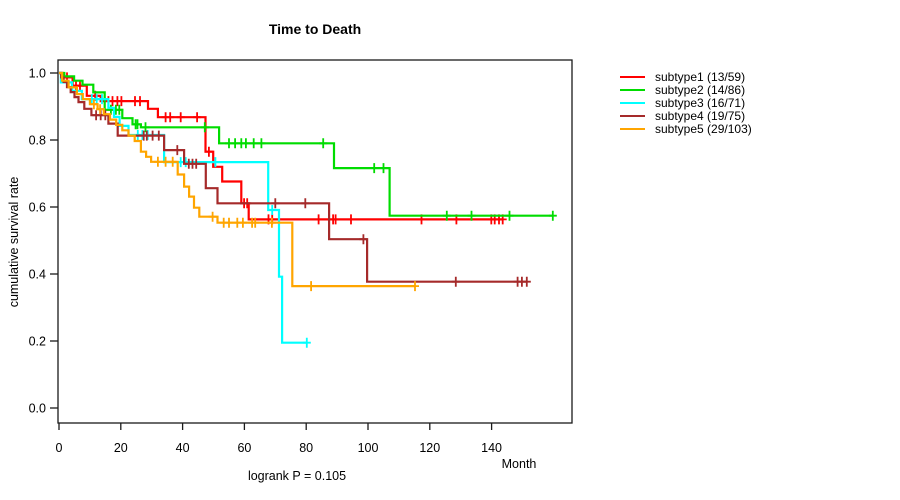  Describe the element at coordinates (700, 103) in the screenshot. I see `legend-label: subtype3 (16/71)` at that location.